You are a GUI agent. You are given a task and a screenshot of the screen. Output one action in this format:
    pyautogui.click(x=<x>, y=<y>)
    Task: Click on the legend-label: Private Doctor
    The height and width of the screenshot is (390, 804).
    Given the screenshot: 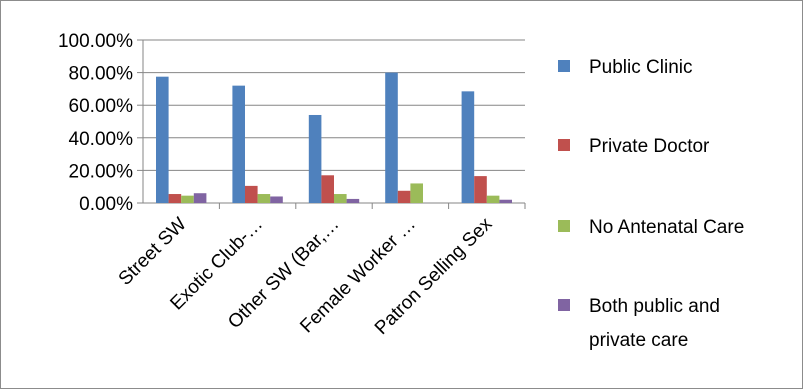 What is the action you would take?
    pyautogui.click(x=649, y=146)
    